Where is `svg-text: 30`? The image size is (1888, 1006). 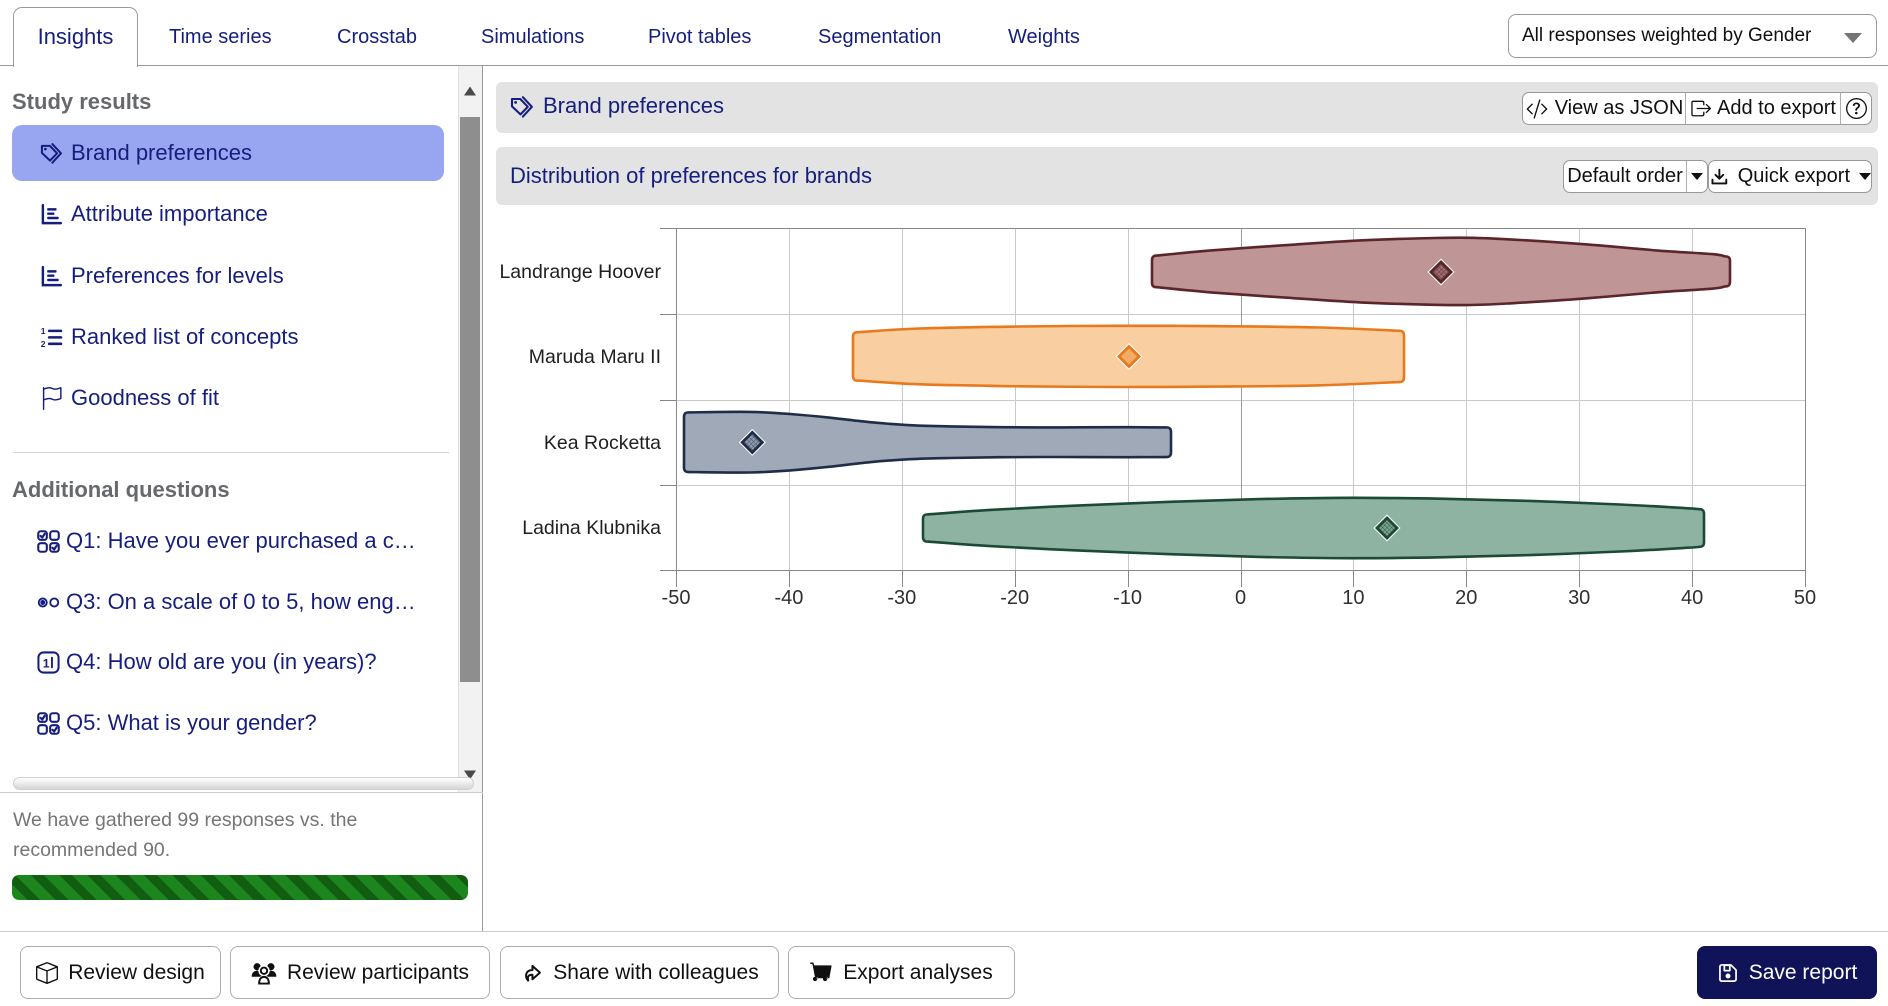 svg-text: 30 is located at coordinates (1579, 598).